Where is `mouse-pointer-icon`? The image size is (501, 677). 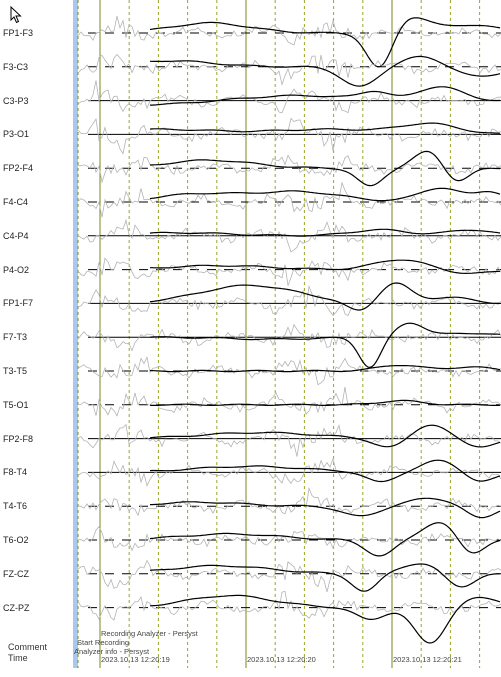 mouse-pointer-icon is located at coordinates (16, 17).